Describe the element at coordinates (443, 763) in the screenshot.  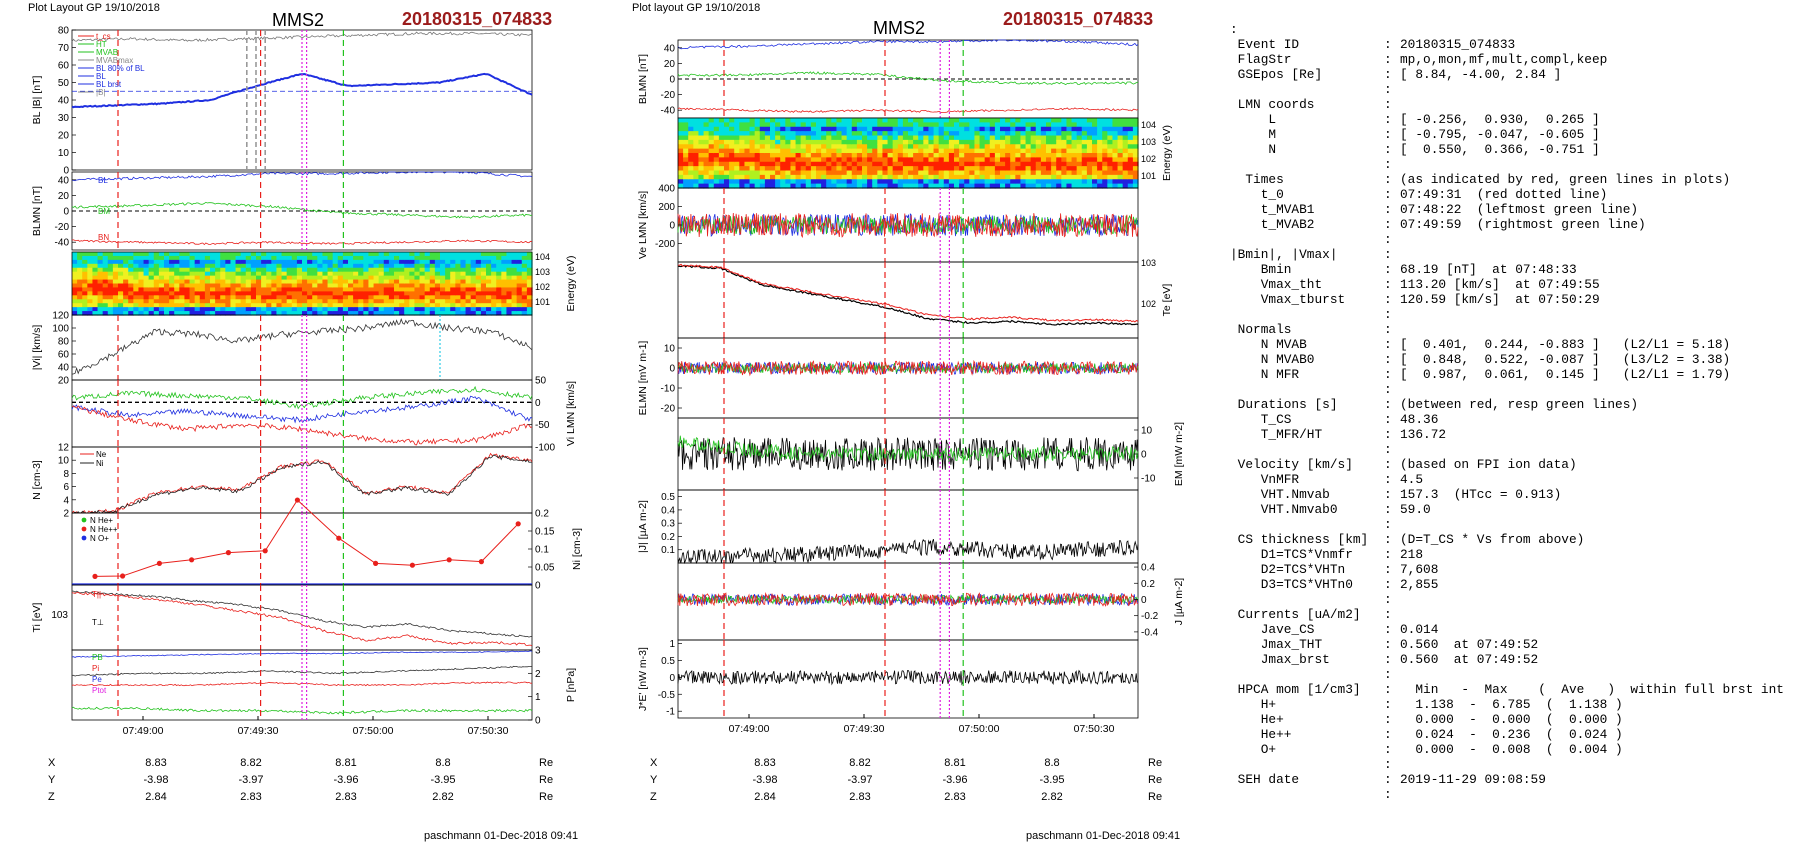
I see `position-value: 8.8` at that location.